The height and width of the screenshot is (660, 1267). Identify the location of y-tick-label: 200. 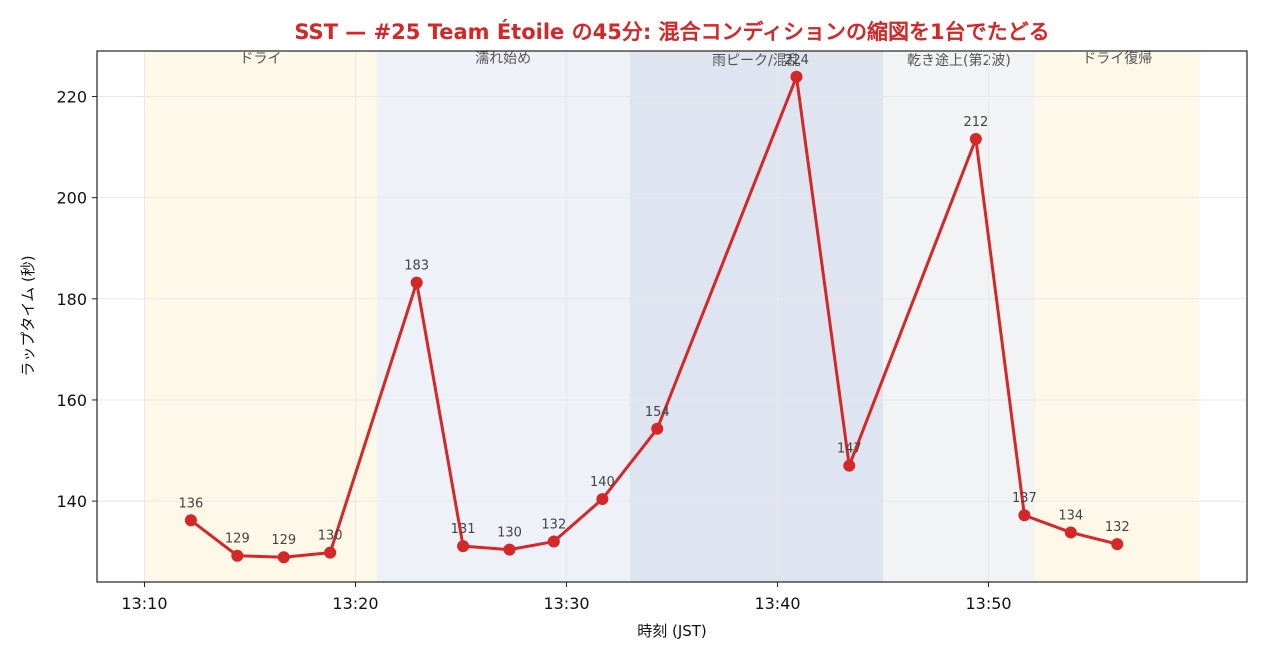
(71, 198).